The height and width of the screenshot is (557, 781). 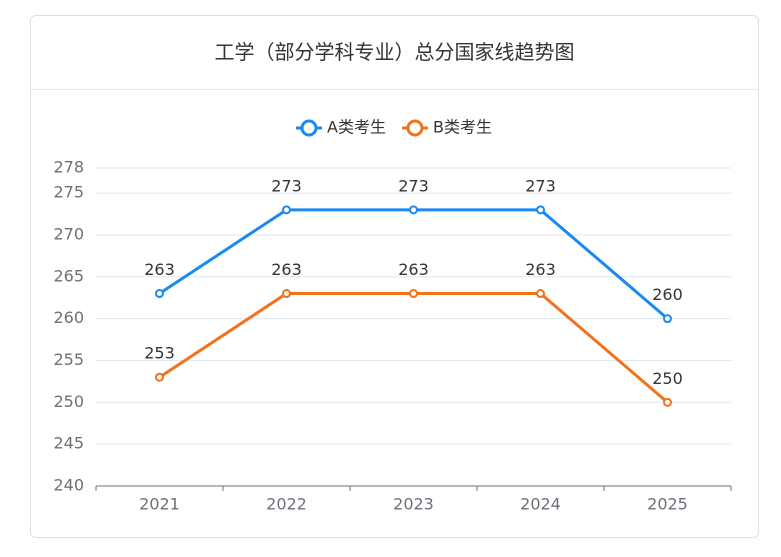 What do you see at coordinates (68, 167) in the screenshot?
I see `y-tick-label: 278` at bounding box center [68, 167].